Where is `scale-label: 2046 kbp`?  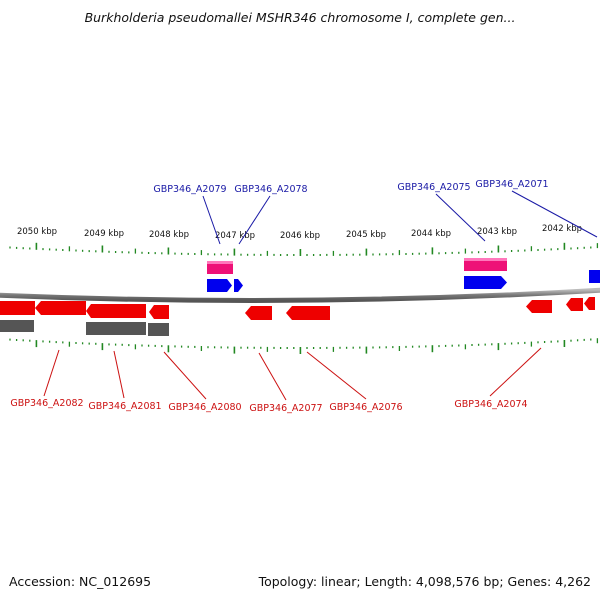
scale-label: 2046 kbp is located at coordinates (300, 236).